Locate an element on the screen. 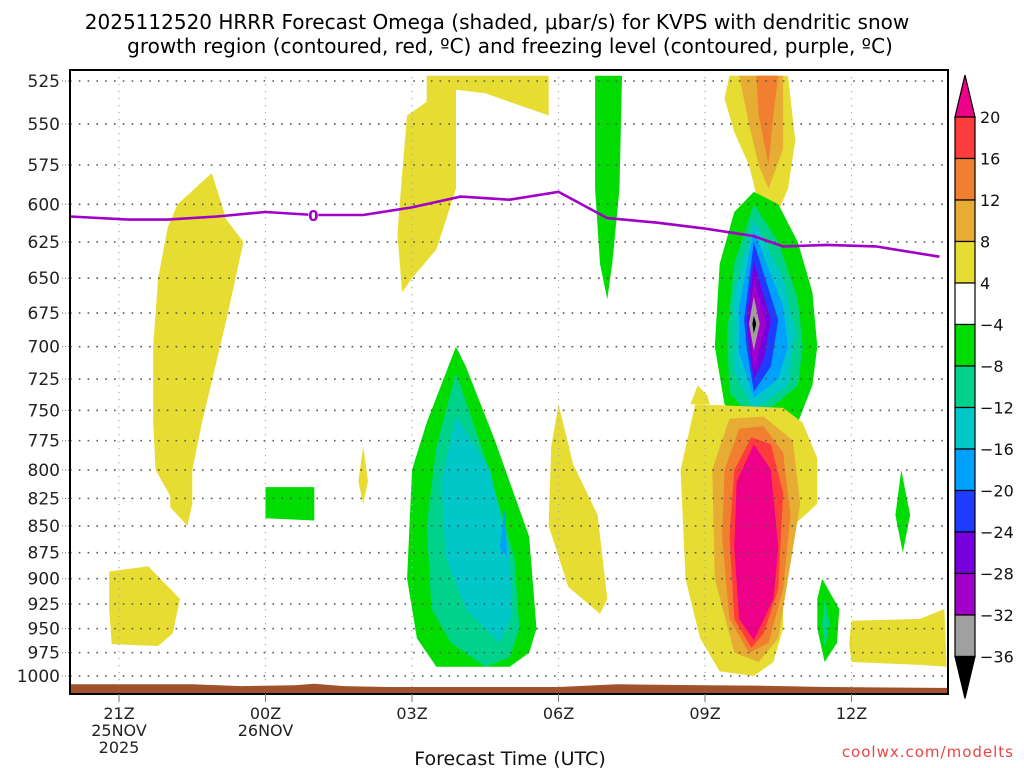 Image resolution: width=1024 pixels, height=768 pixels. colorbar-tick--24: −24 is located at coordinates (997, 532).